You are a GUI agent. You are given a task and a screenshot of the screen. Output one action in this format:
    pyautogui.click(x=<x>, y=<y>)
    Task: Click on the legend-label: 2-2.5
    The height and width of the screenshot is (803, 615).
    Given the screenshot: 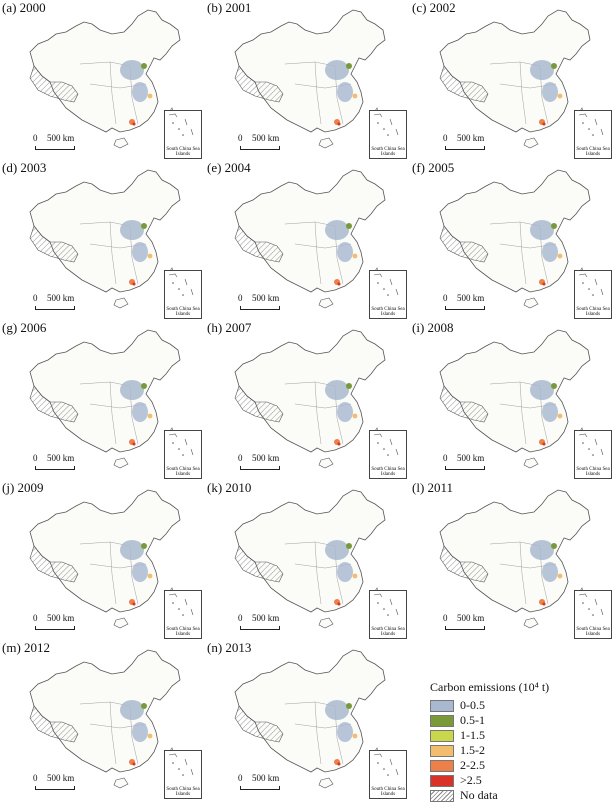 What is the action you would take?
    pyautogui.click(x=472, y=765)
    